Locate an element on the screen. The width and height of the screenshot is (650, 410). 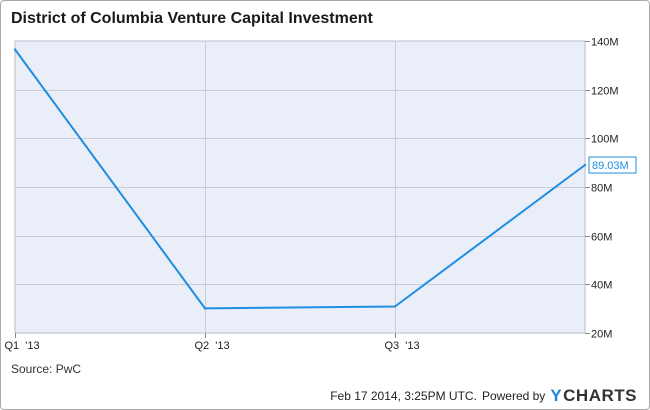
ycharts-logo-text: CHARTS is located at coordinates (600, 395).